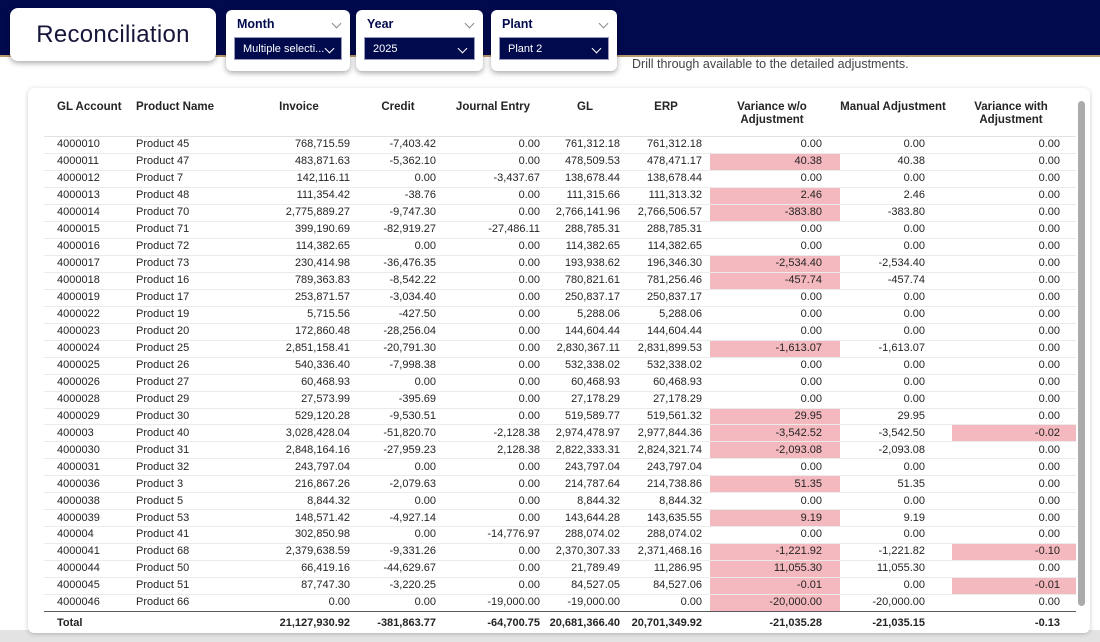  Describe the element at coordinates (588, 569) in the screenshot. I see `cell-gl: 21,789.49` at that location.